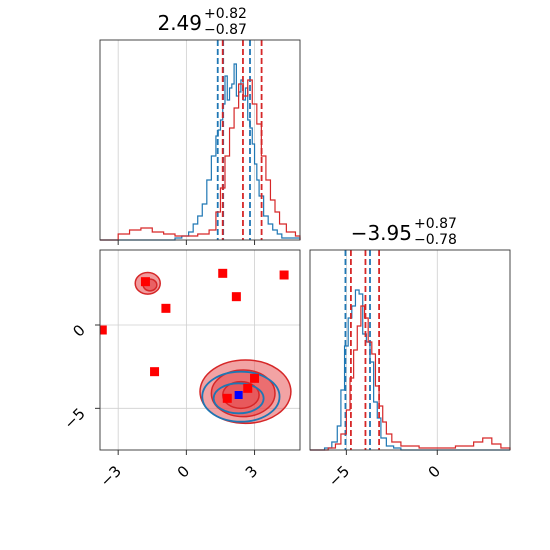 The image size is (550, 550). Describe the element at coordinates (339, 476) in the screenshot. I see `hist-param-2-xtick-label: −5` at that location.